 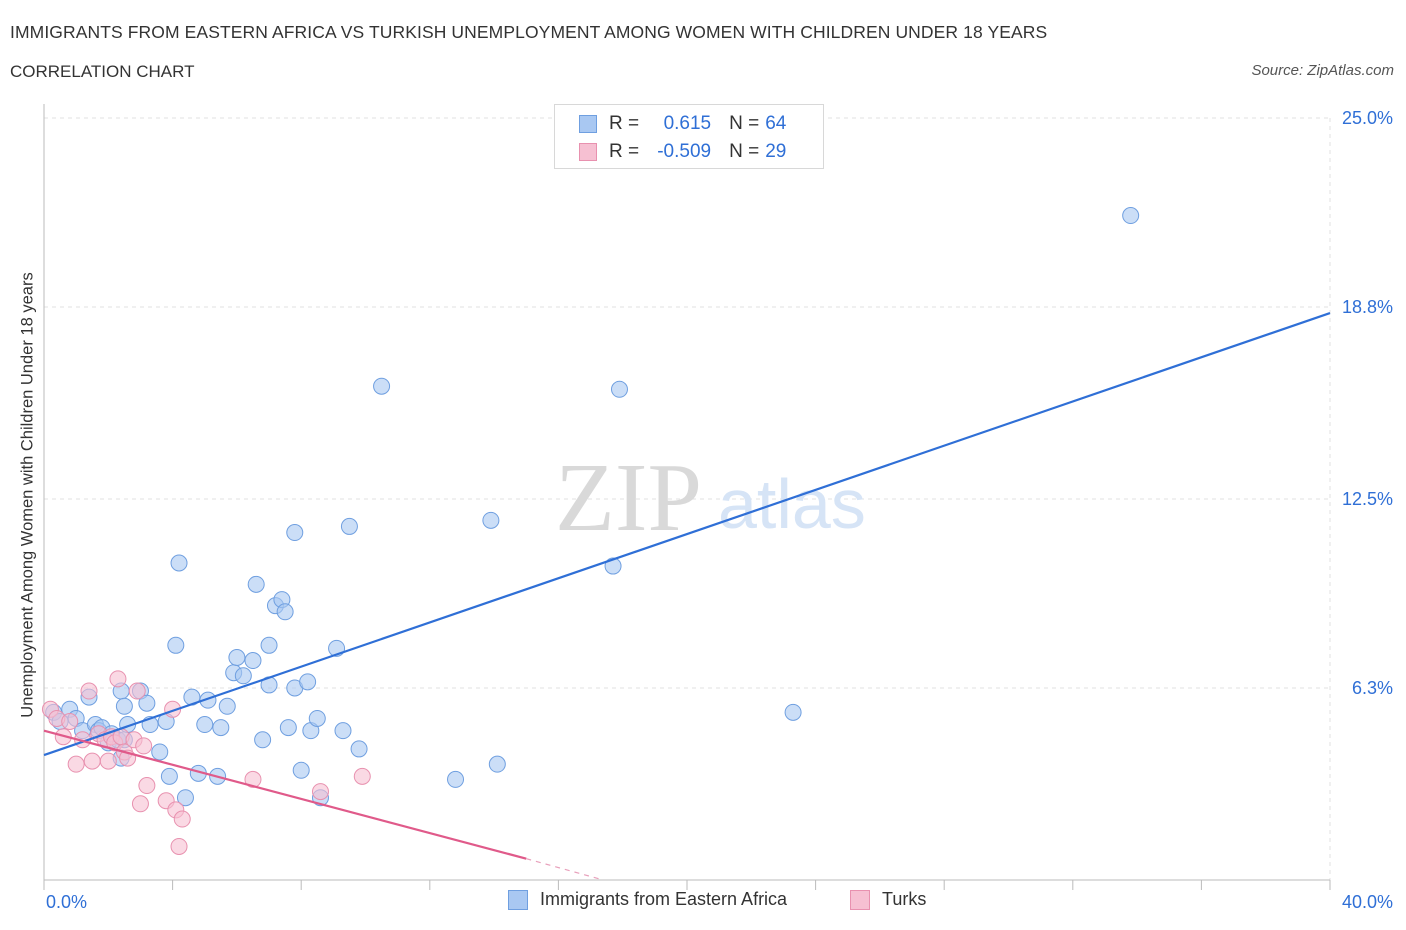 I want to click on series-legend: Immigrants from Eastern Africa Turks, so click(x=703, y=902).